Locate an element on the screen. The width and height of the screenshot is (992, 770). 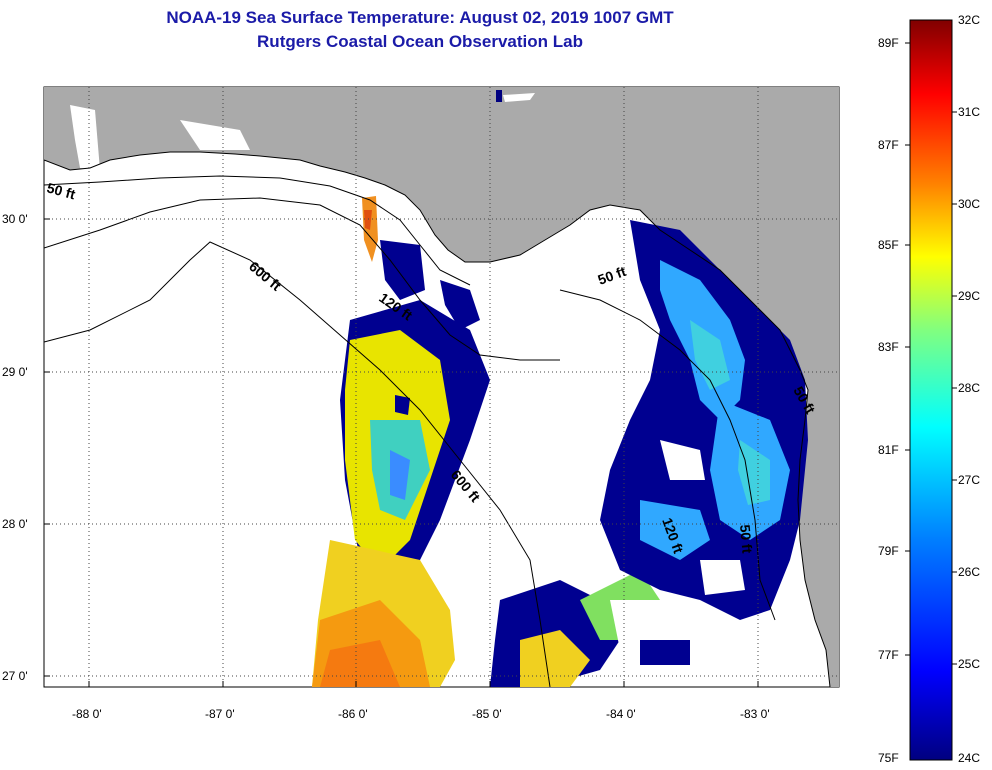
lat-tick-label: 29 0' is located at coordinates (15, 372).